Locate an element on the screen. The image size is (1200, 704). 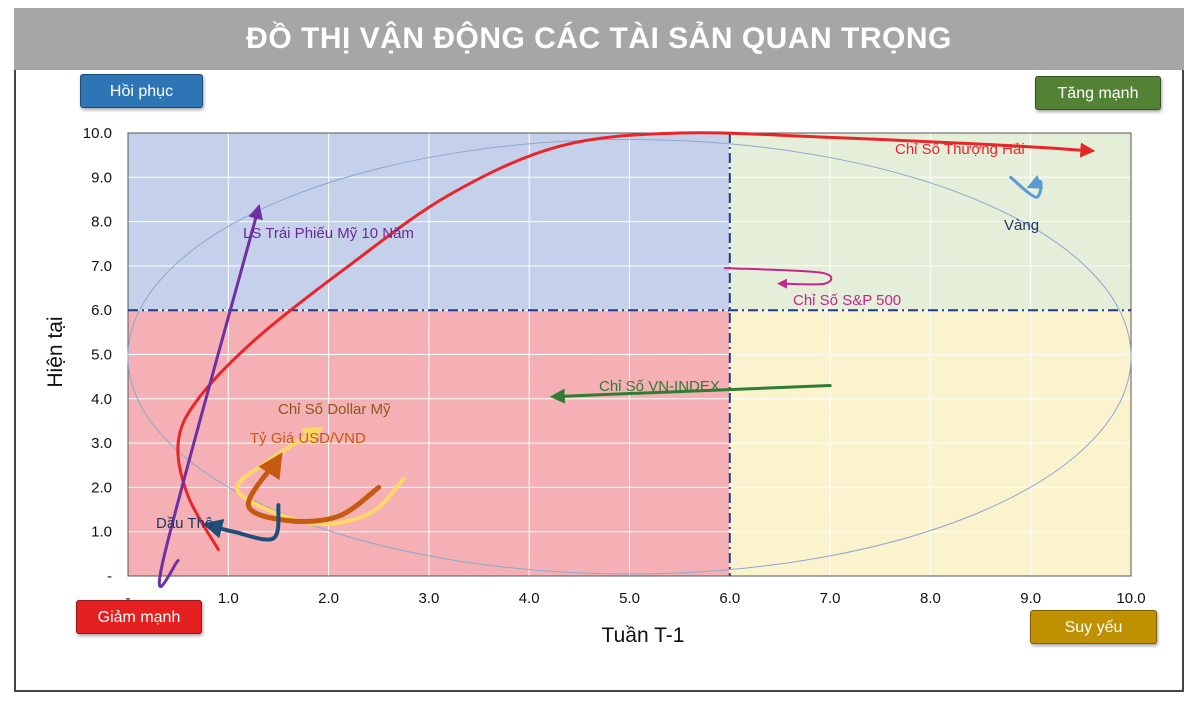
y-tick-label: 2.0 is located at coordinates (101, 487).